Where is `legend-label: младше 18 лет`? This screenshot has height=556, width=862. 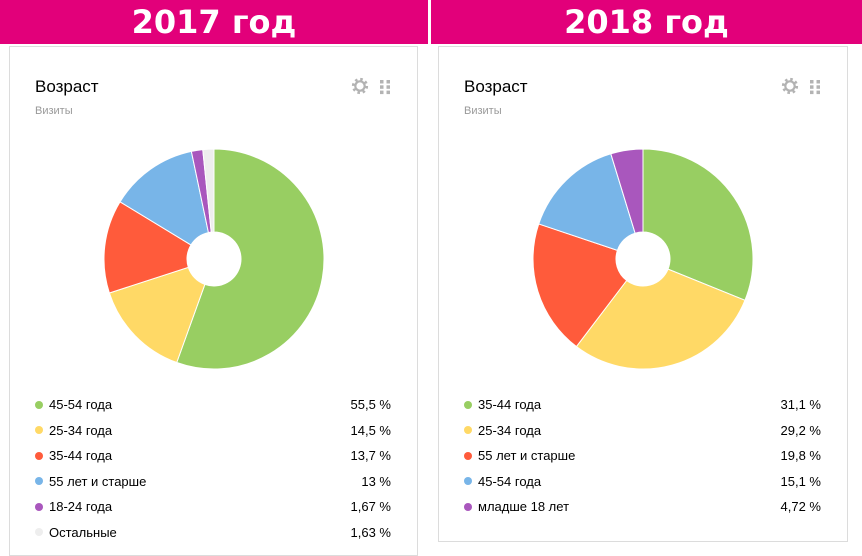
legend-label: младше 18 лет is located at coordinates (524, 507).